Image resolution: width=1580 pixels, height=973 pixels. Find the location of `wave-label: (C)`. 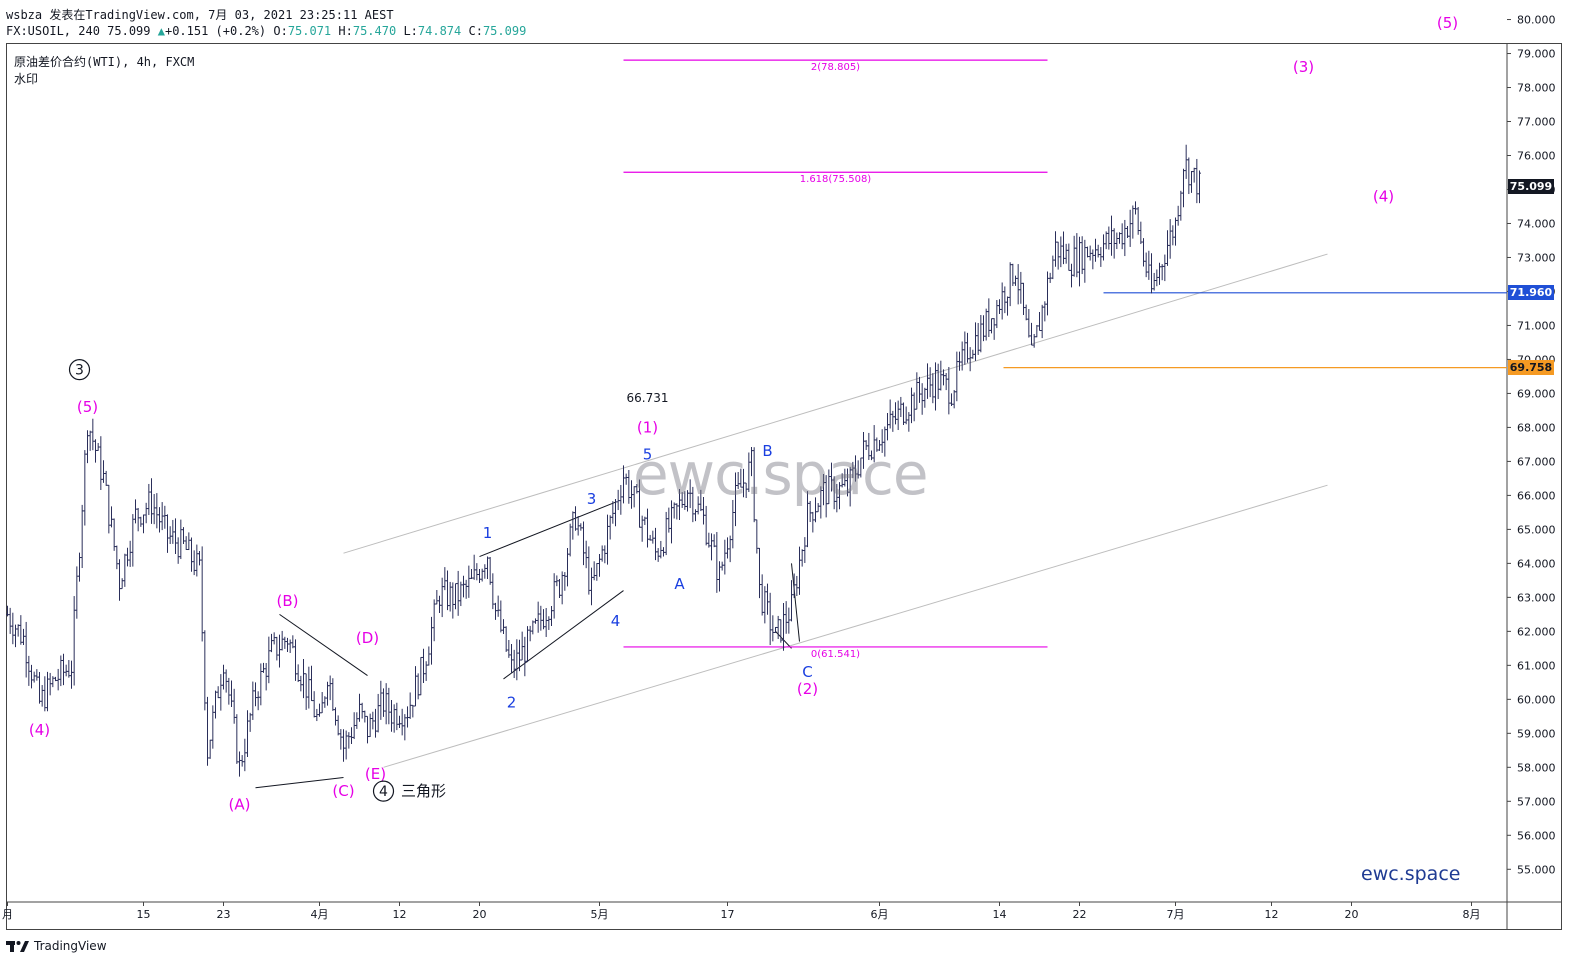

wave-label: (C) is located at coordinates (343, 791).